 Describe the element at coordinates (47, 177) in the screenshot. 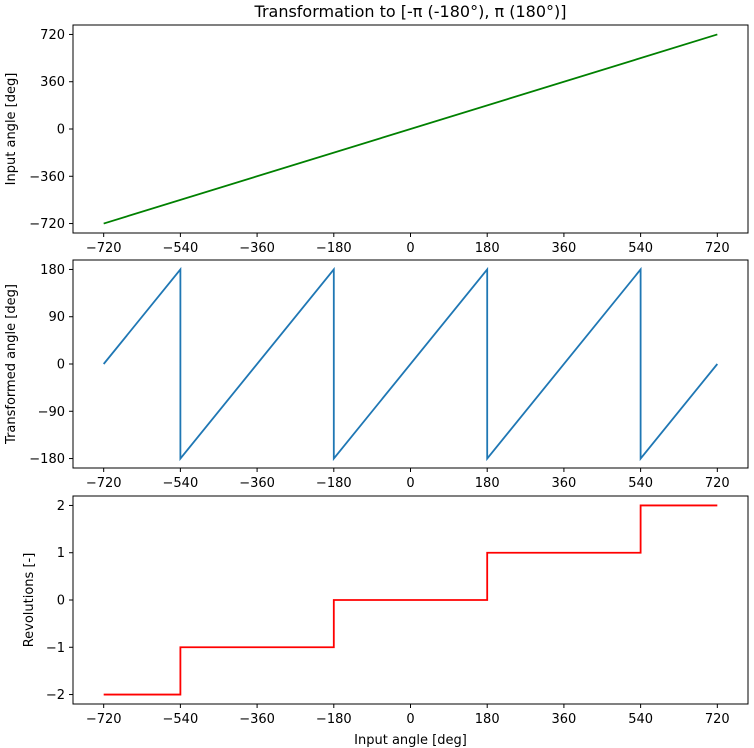

I see `y-tick-label: −360` at that location.